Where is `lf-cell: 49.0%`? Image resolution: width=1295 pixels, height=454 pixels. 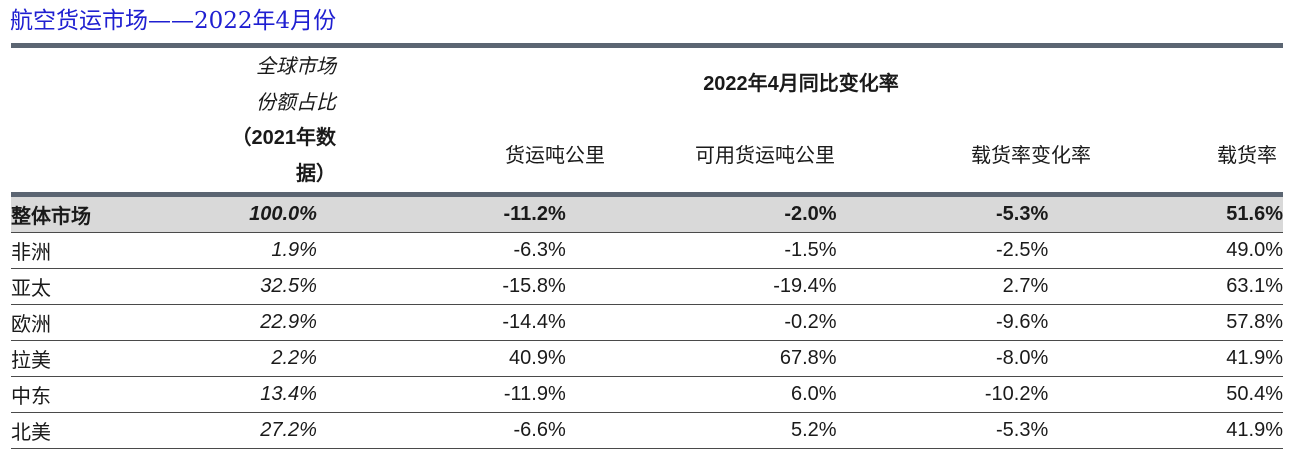
lf-cell: 49.0% is located at coordinates (1165, 250).